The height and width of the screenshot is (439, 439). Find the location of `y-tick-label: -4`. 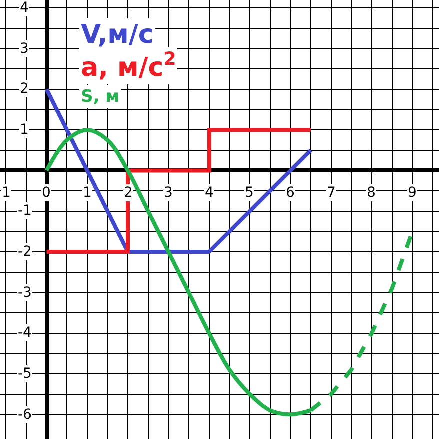

y-tick-label: -4 is located at coordinates (25, 333).